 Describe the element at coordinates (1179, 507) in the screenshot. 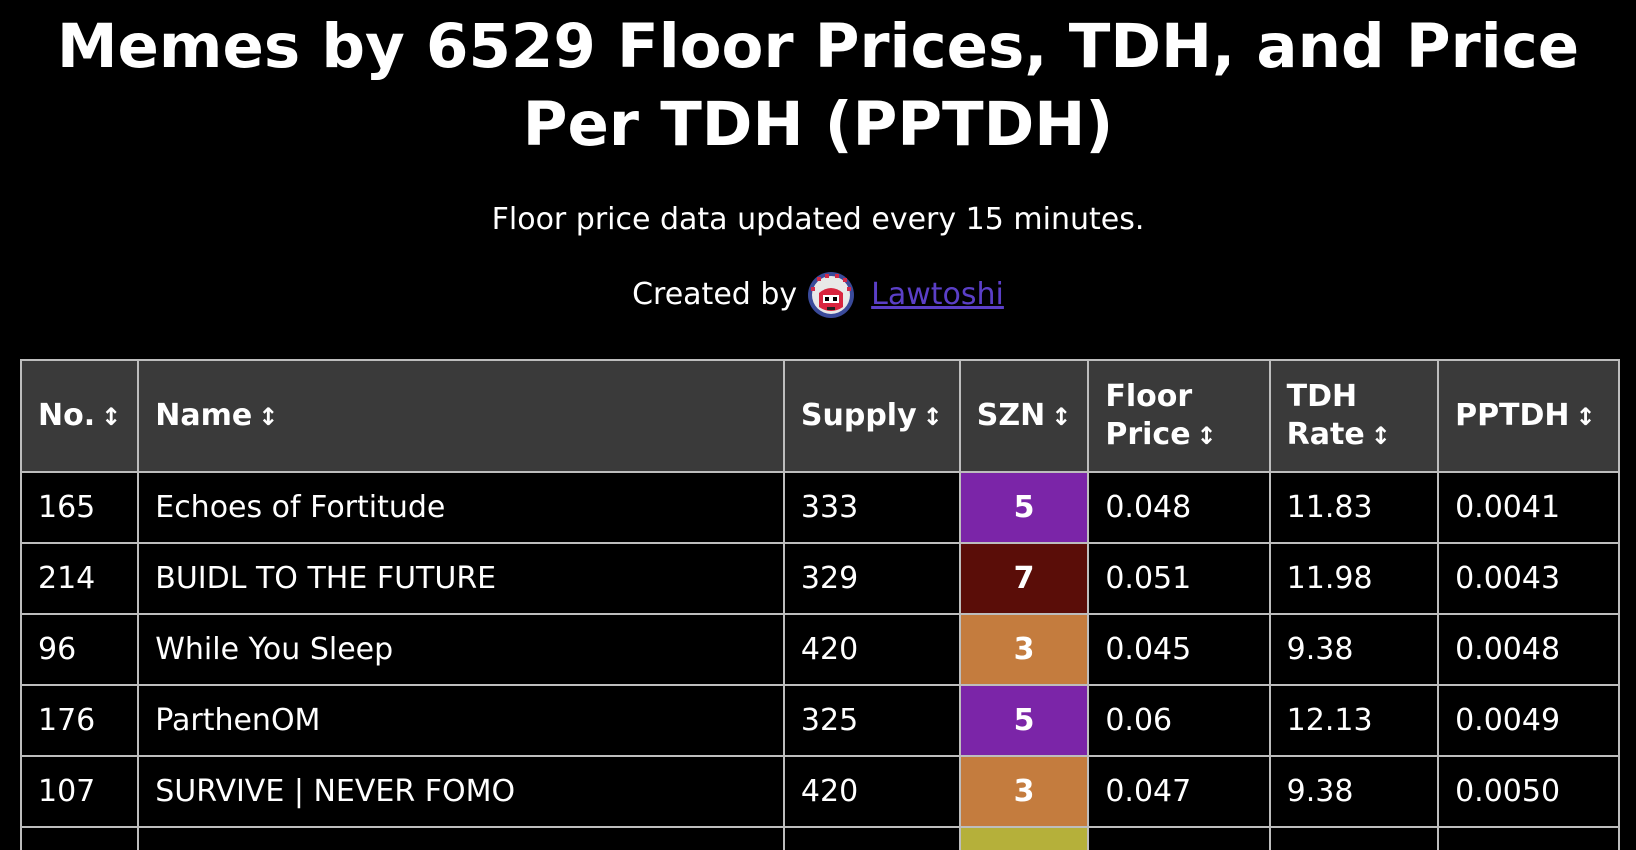

I see `cell-floor-price: 0.048` at that location.